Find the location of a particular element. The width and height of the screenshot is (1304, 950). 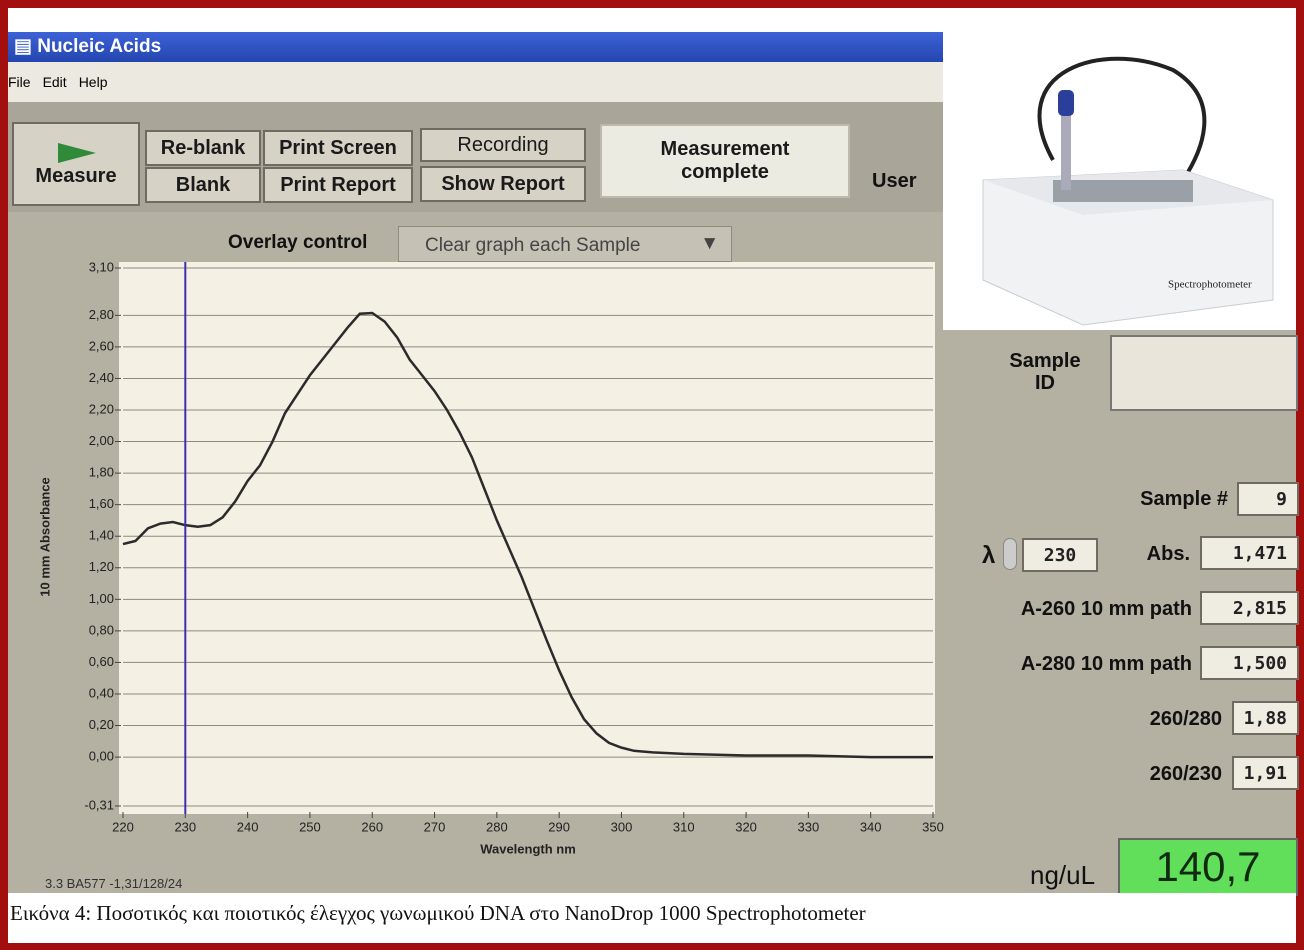

y-tick-label: 1,00 is located at coordinates (101, 598).